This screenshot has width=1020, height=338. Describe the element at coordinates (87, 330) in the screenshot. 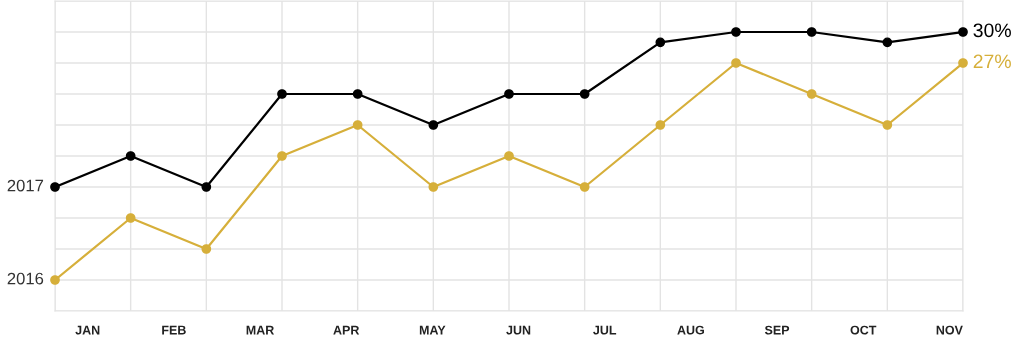

I see `text: JAN` at that location.